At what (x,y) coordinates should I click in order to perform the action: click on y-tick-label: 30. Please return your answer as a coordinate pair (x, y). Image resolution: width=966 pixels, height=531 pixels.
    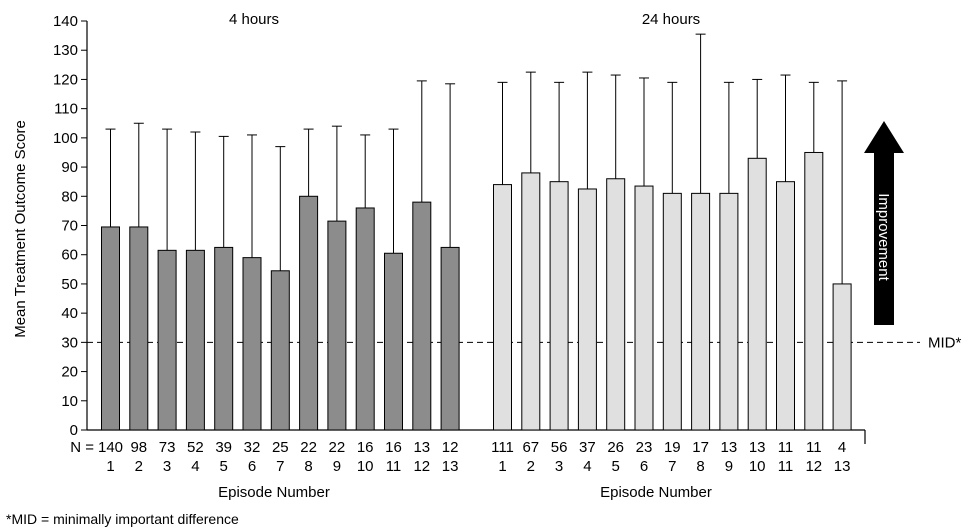
    Looking at the image, I should click on (69, 342).